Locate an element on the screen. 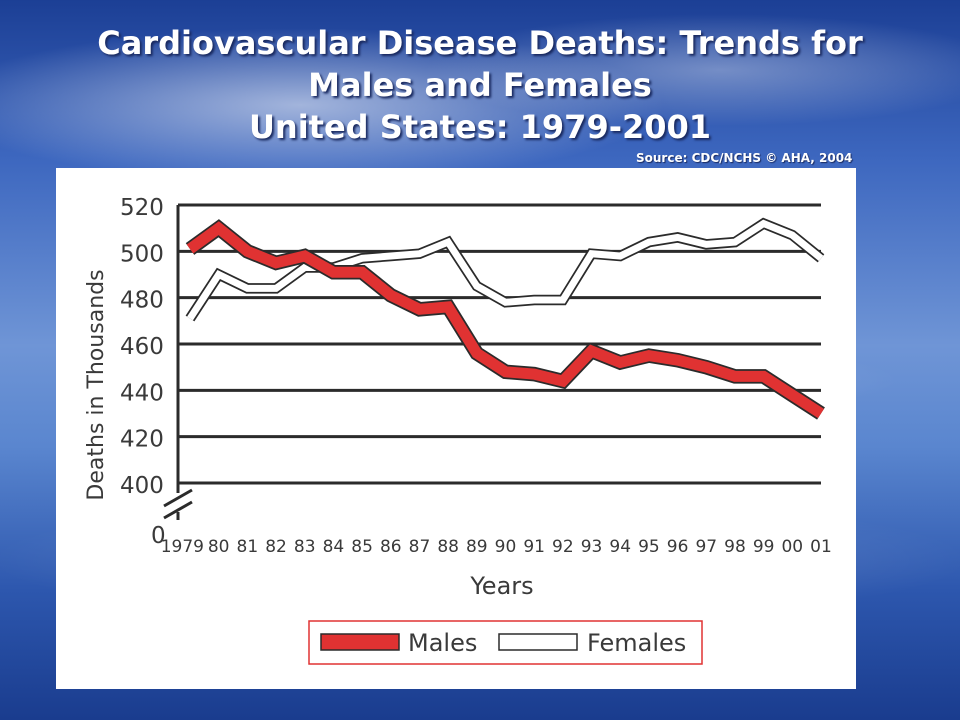  x-tick-label: 97 is located at coordinates (706, 547).